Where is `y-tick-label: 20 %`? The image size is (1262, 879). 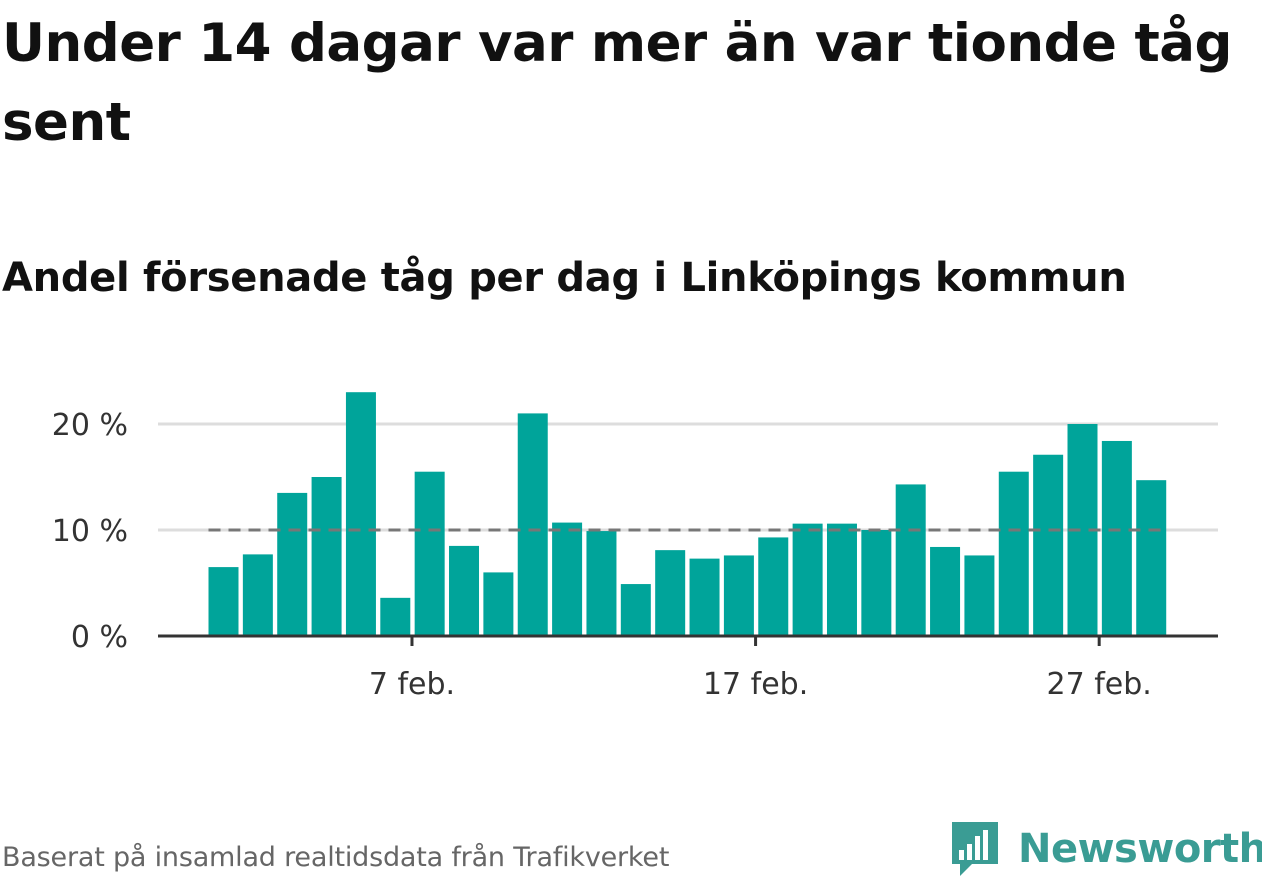
y-tick-label: 20 % is located at coordinates (90, 425).